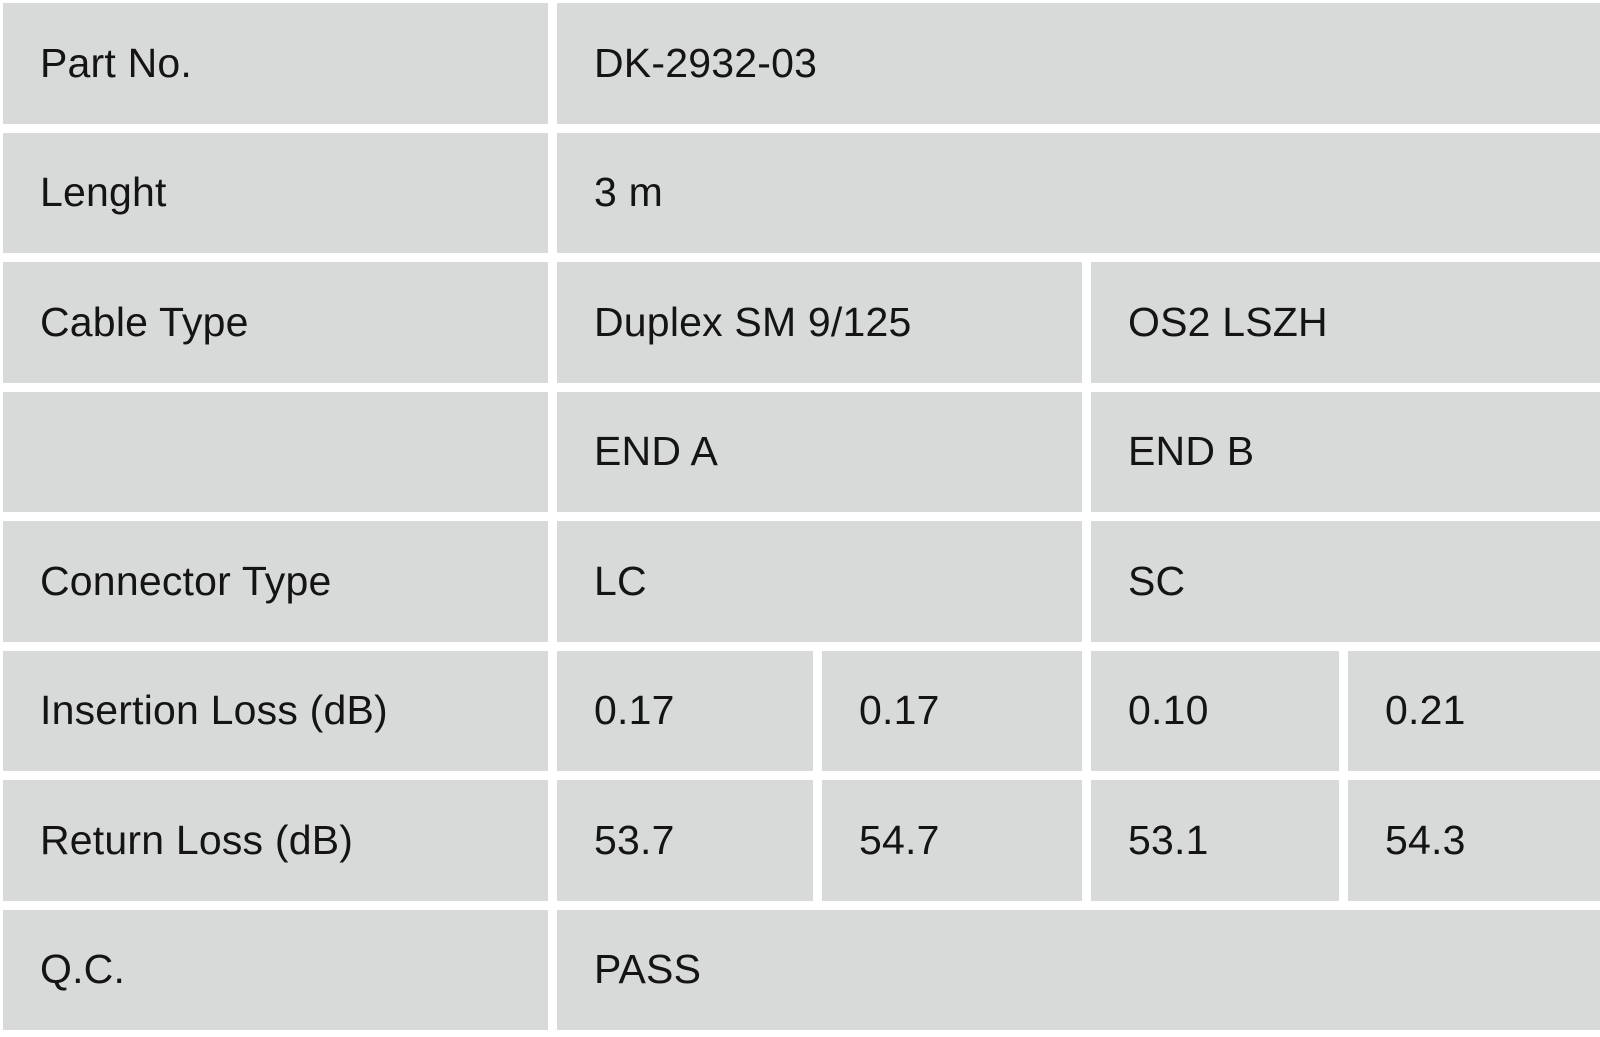 The height and width of the screenshot is (1037, 1600). Describe the element at coordinates (685, 840) in the screenshot. I see `return-loss-end-a-fiber-1: 53.7` at that location.